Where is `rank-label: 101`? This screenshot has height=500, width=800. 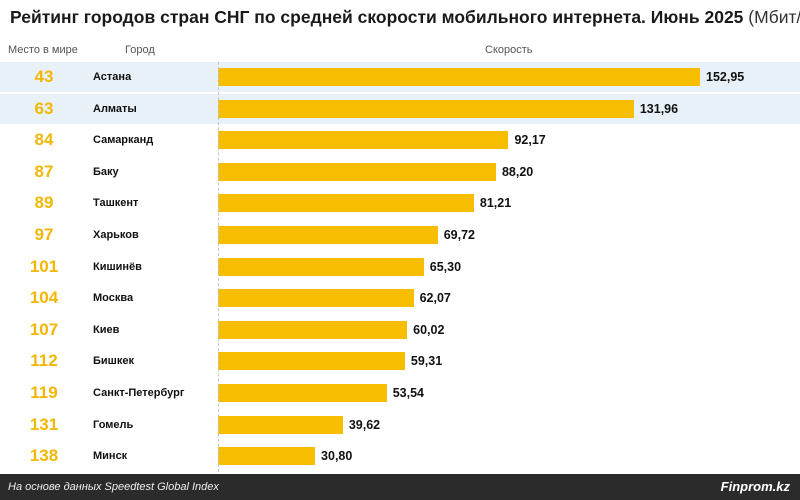
rank-label: 101 is located at coordinates (44, 266).